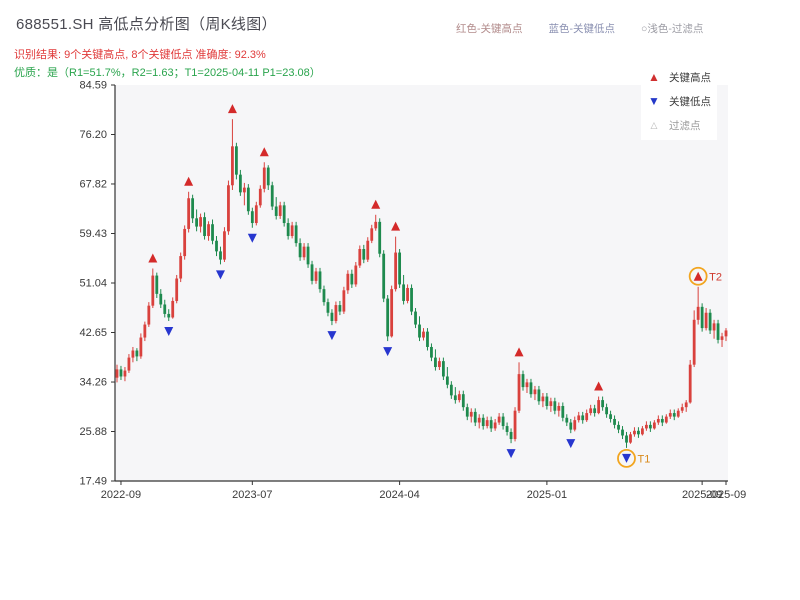 This screenshot has width=800, height=600. Describe the element at coordinates (715, 277) in the screenshot. I see `t-point-label: T2` at that location.